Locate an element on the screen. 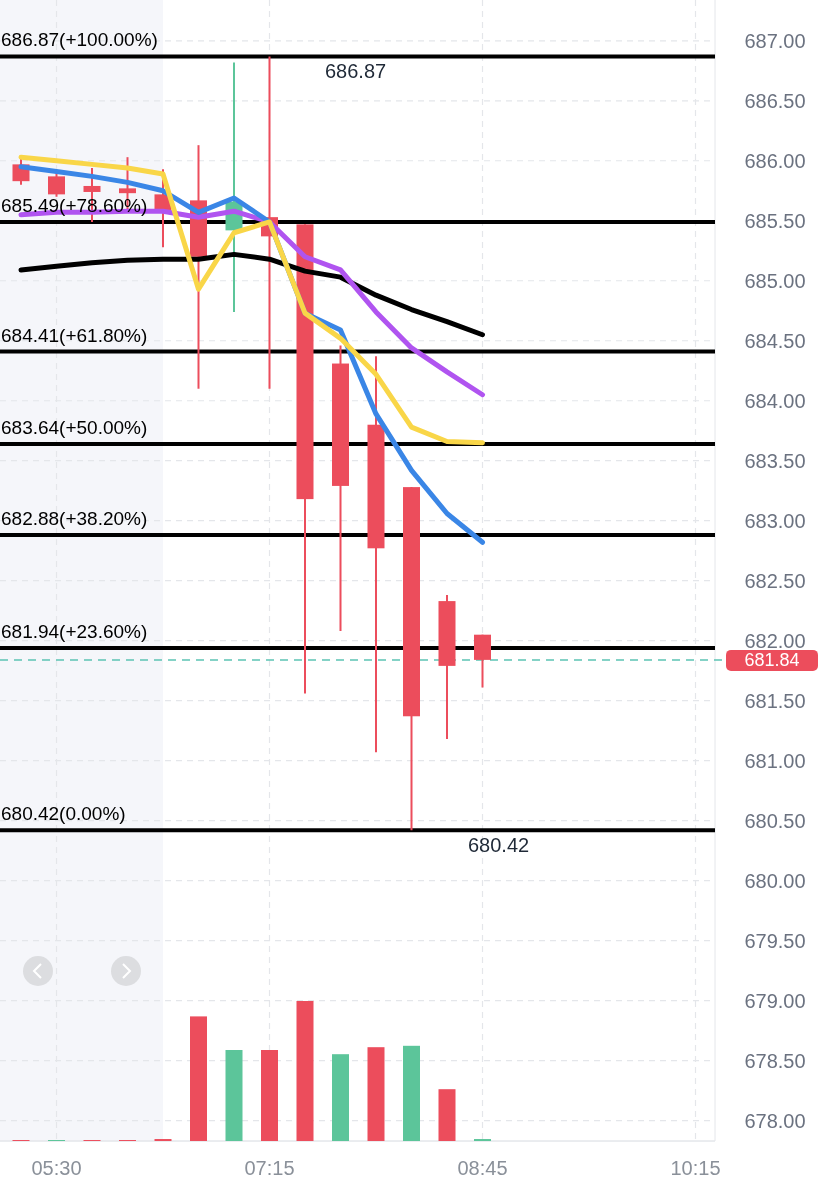  y-tick-label: 683.50 is located at coordinates (775, 460).